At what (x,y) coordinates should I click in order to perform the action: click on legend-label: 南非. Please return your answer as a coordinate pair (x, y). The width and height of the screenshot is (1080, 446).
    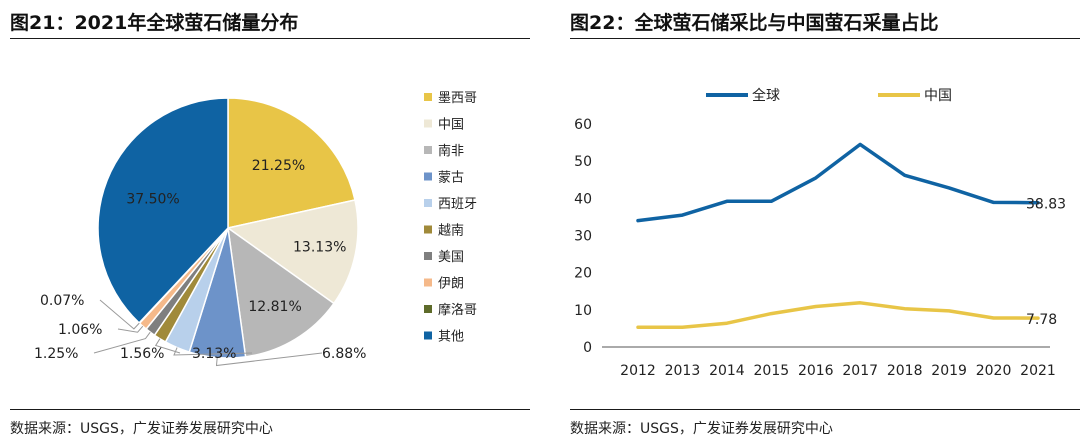
    Looking at the image, I should click on (451, 151).